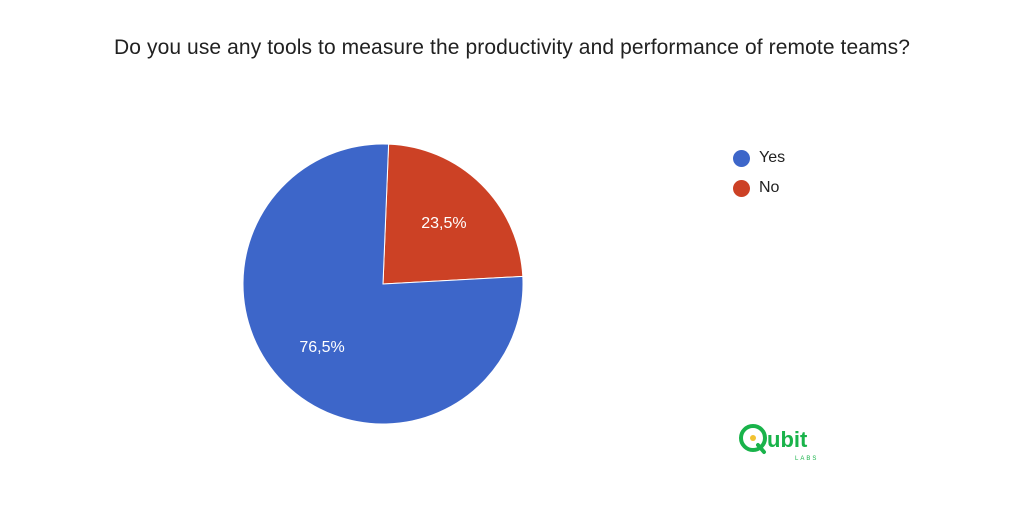 This screenshot has width=1024, height=510. What do you see at coordinates (769, 187) in the screenshot?
I see `legend-label-no: No` at bounding box center [769, 187].